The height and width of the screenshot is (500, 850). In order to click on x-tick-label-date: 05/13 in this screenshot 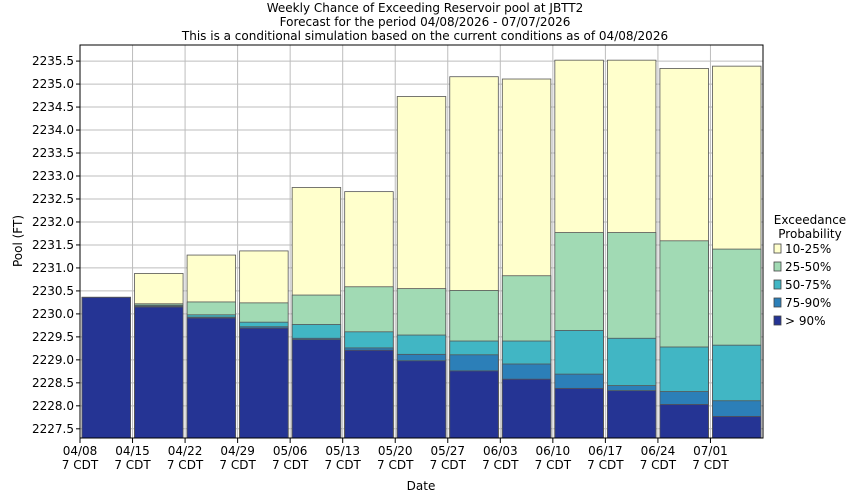, I will do `click(342, 451)`.